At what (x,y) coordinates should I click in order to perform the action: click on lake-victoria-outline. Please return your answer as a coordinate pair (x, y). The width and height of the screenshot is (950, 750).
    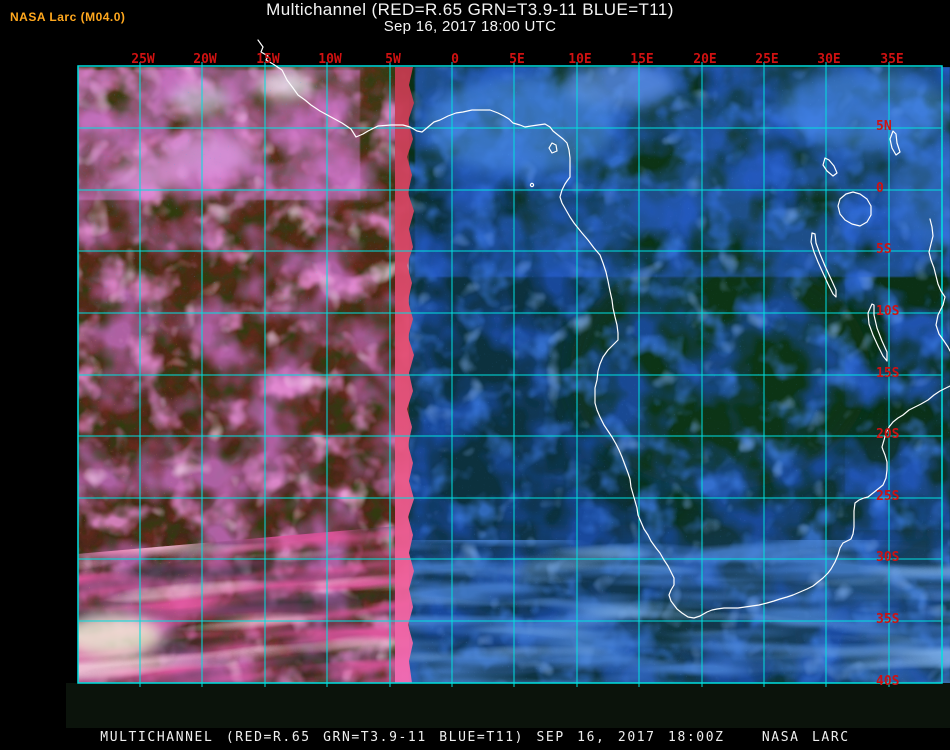
    Looking at the image, I should click on (854, 209).